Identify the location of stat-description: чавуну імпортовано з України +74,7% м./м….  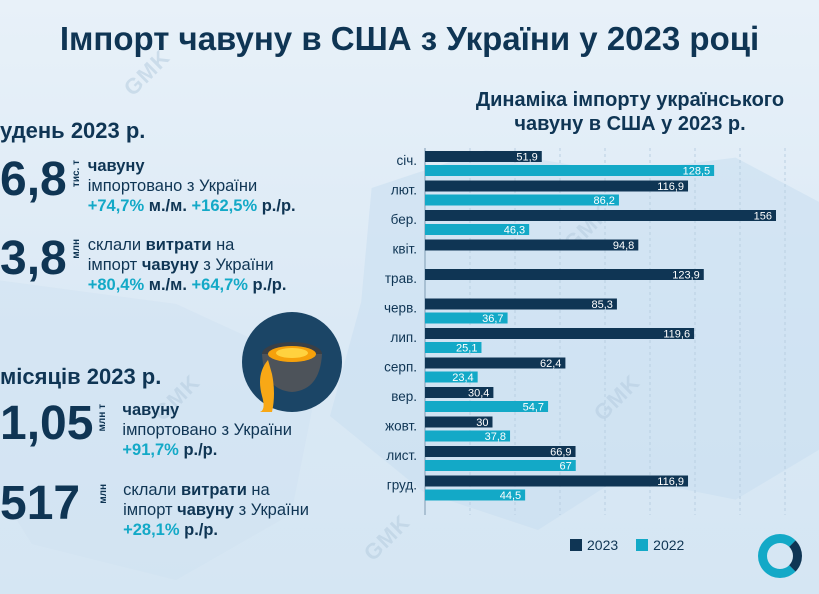
(192, 186).